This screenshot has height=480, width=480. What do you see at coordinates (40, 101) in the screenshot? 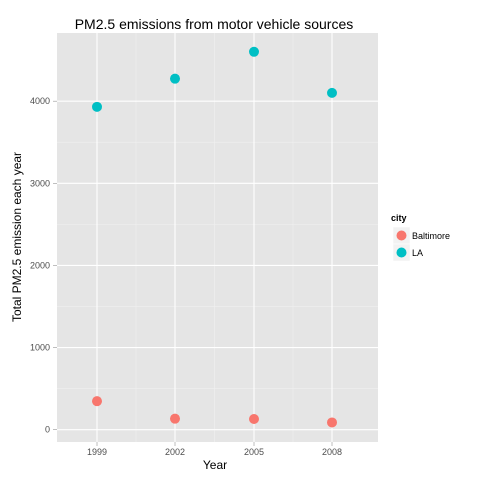
I see `y-tick-label: 4000` at bounding box center [40, 101].